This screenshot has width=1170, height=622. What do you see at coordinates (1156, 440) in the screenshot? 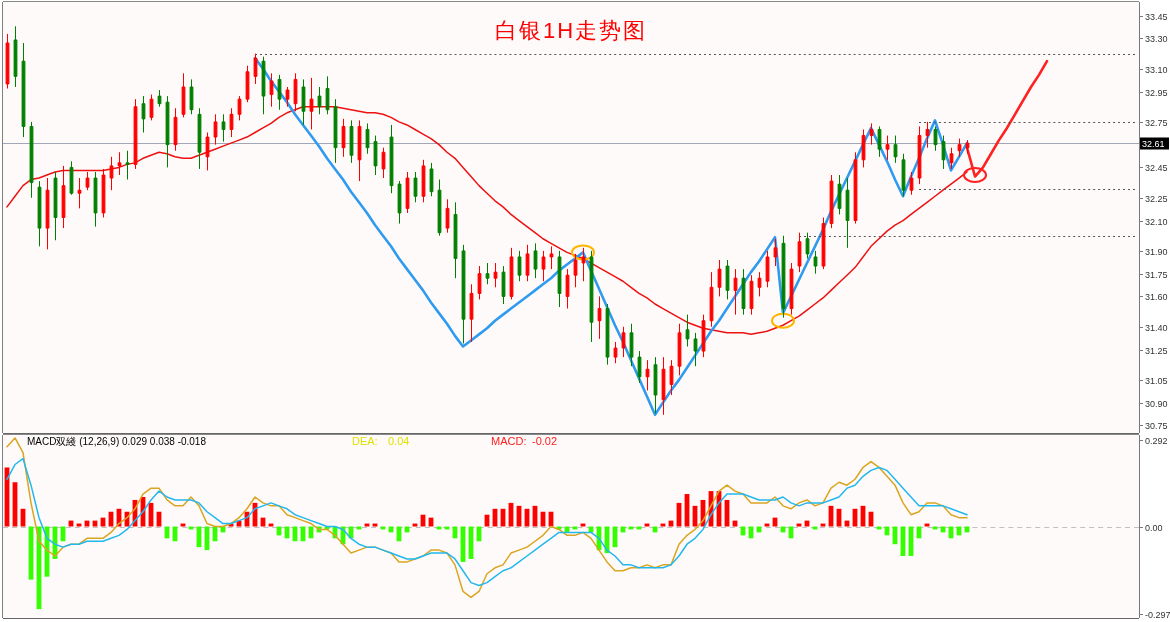
I see `y-tick-label: 0.292` at bounding box center [1156, 440].